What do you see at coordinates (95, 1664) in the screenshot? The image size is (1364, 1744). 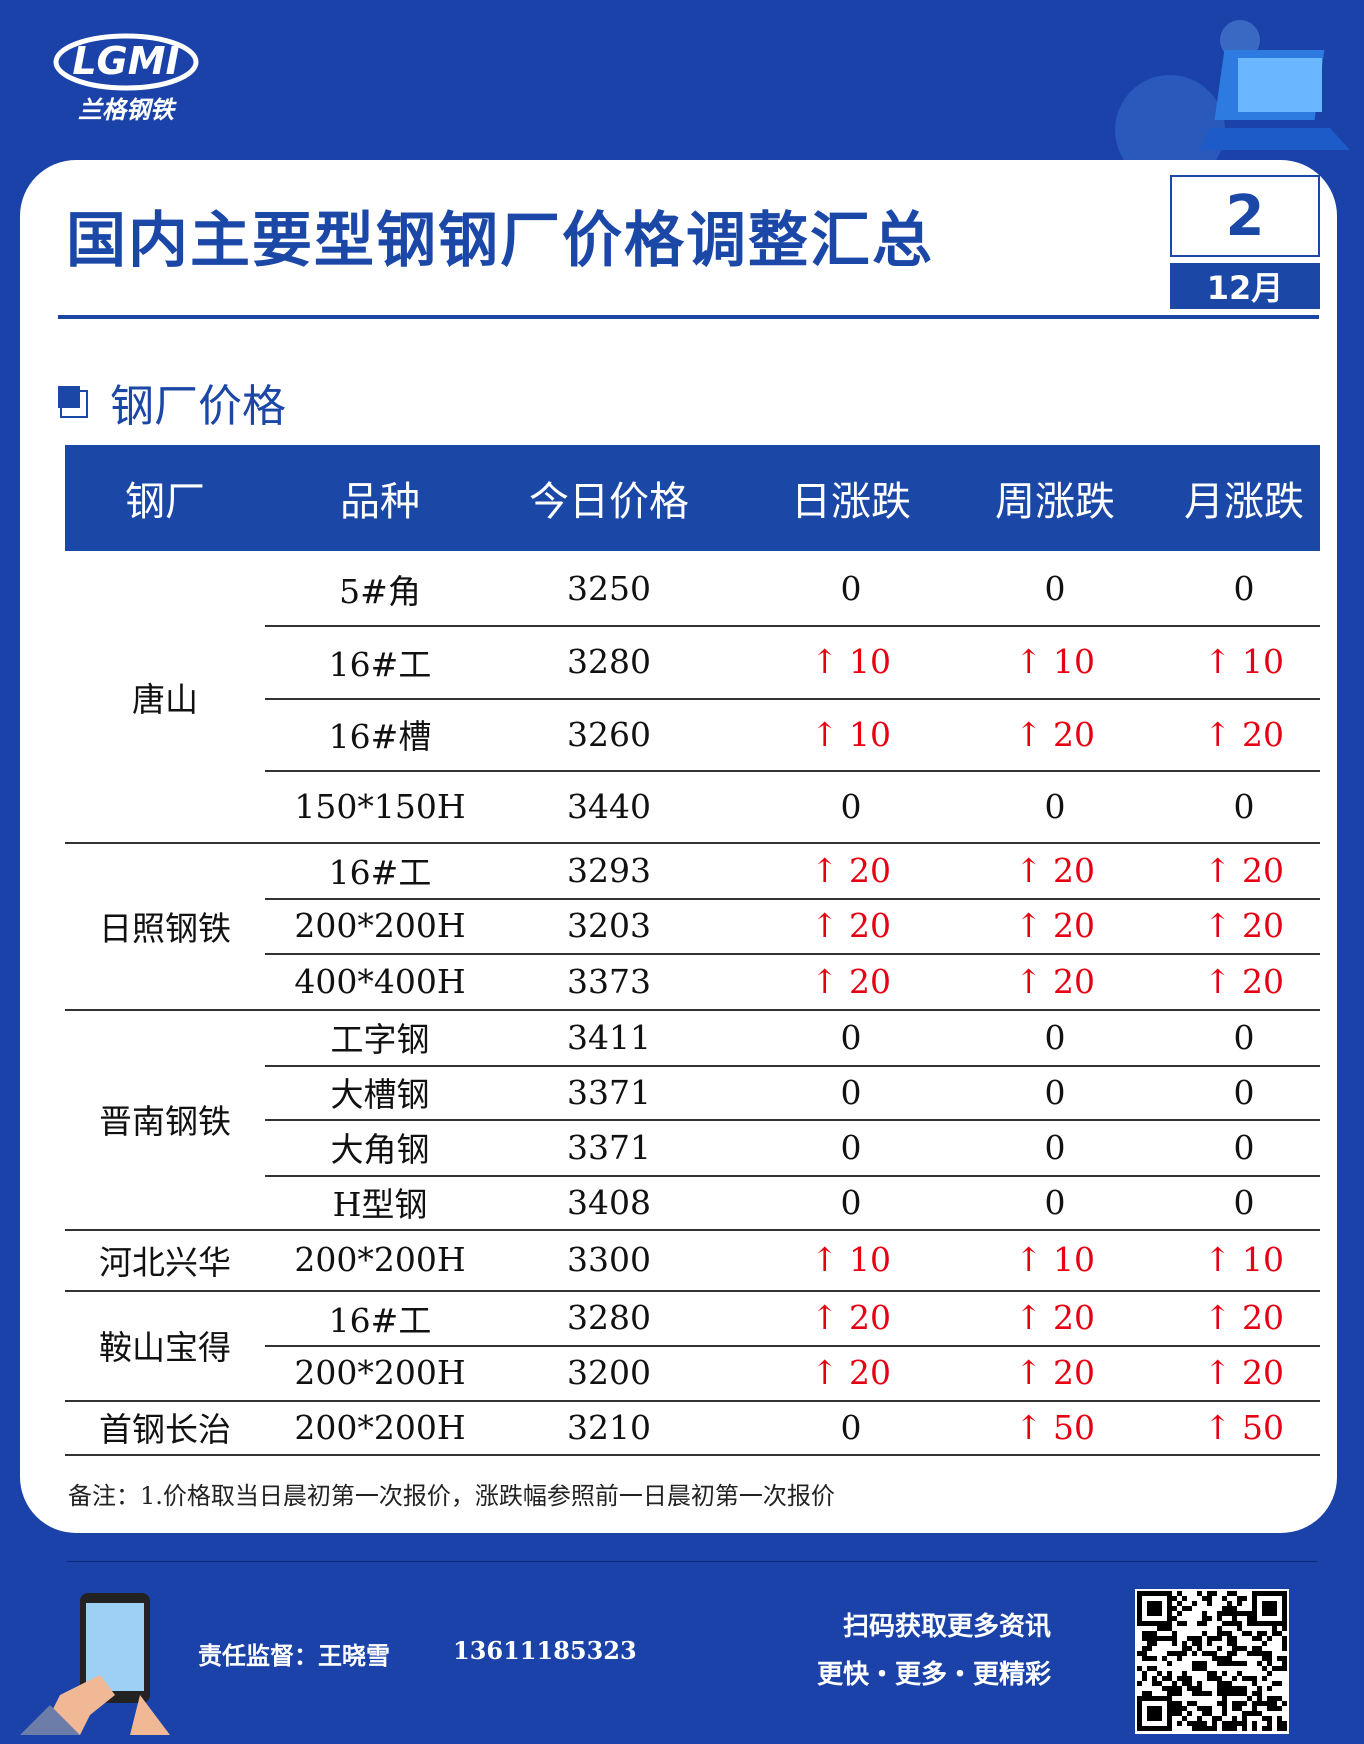 I see `phone-illustration` at bounding box center [95, 1664].